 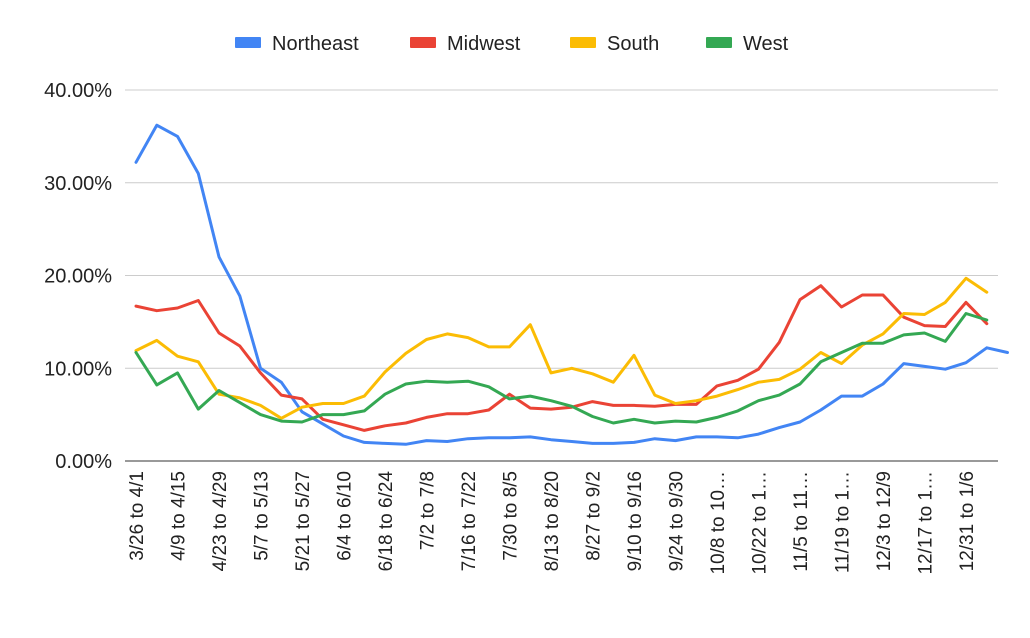 What do you see at coordinates (428, 510) in the screenshot?
I see `x-tick-label: 7/2 to 7/8` at bounding box center [428, 510].